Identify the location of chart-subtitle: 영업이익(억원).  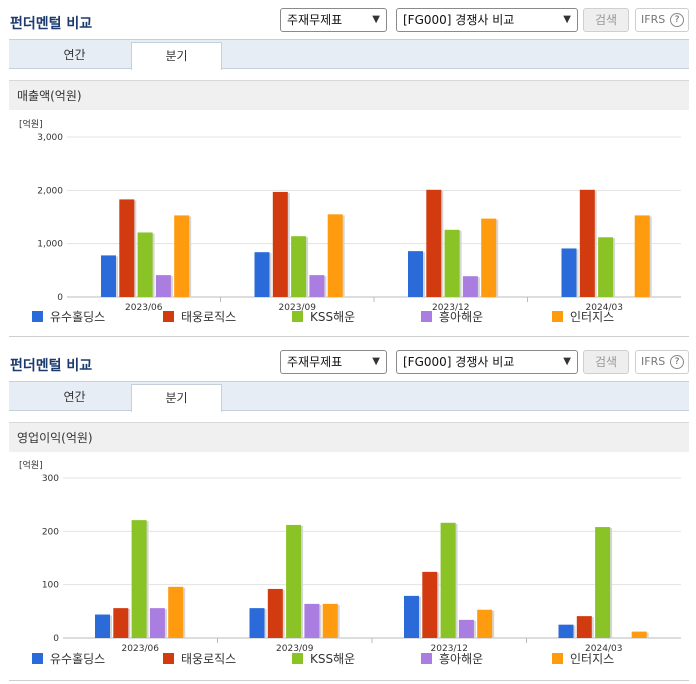
(349, 437).